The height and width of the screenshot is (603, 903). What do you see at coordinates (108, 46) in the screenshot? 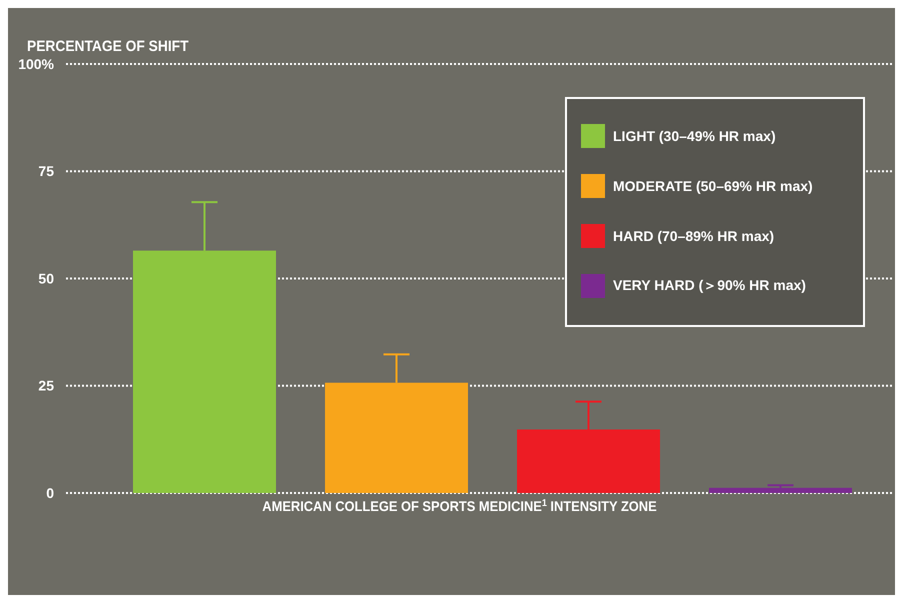
I see `y-axis-title: PERCENTAGE OF SHIFT` at bounding box center [108, 46].